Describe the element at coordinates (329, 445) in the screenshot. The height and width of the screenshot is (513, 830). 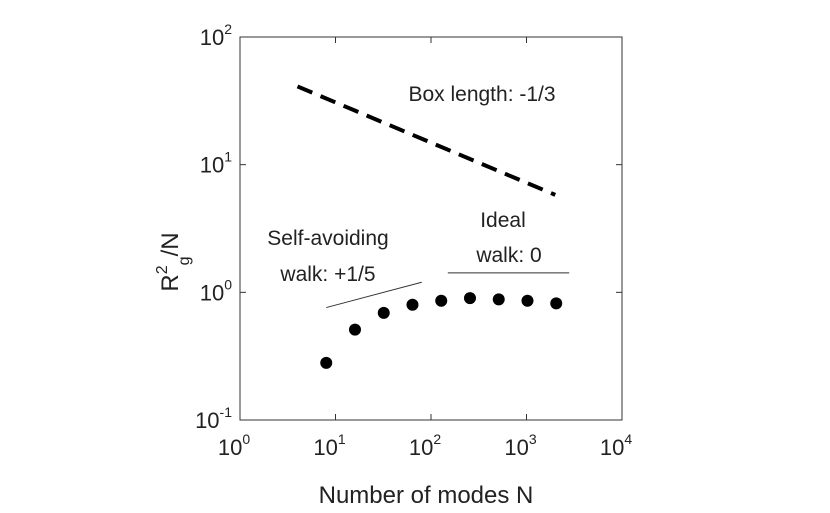
I see `x-tick-label: 10¹` at that location.